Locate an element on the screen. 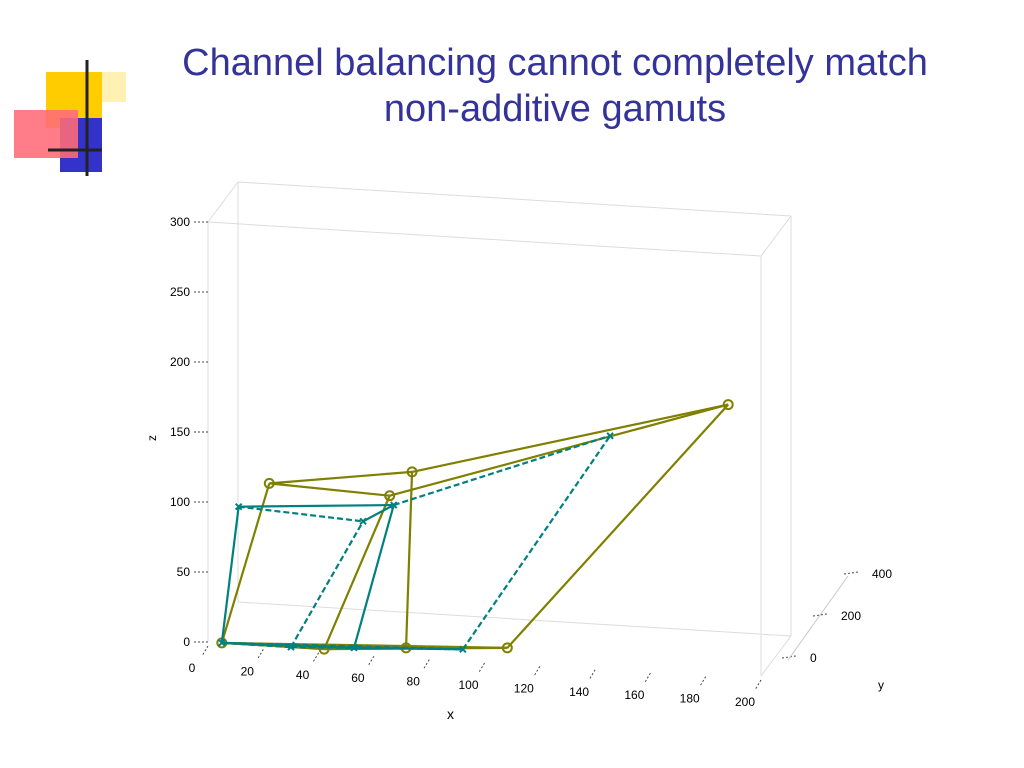 The image size is (1024, 768). z-tick-label: 300 is located at coordinates (180, 222).